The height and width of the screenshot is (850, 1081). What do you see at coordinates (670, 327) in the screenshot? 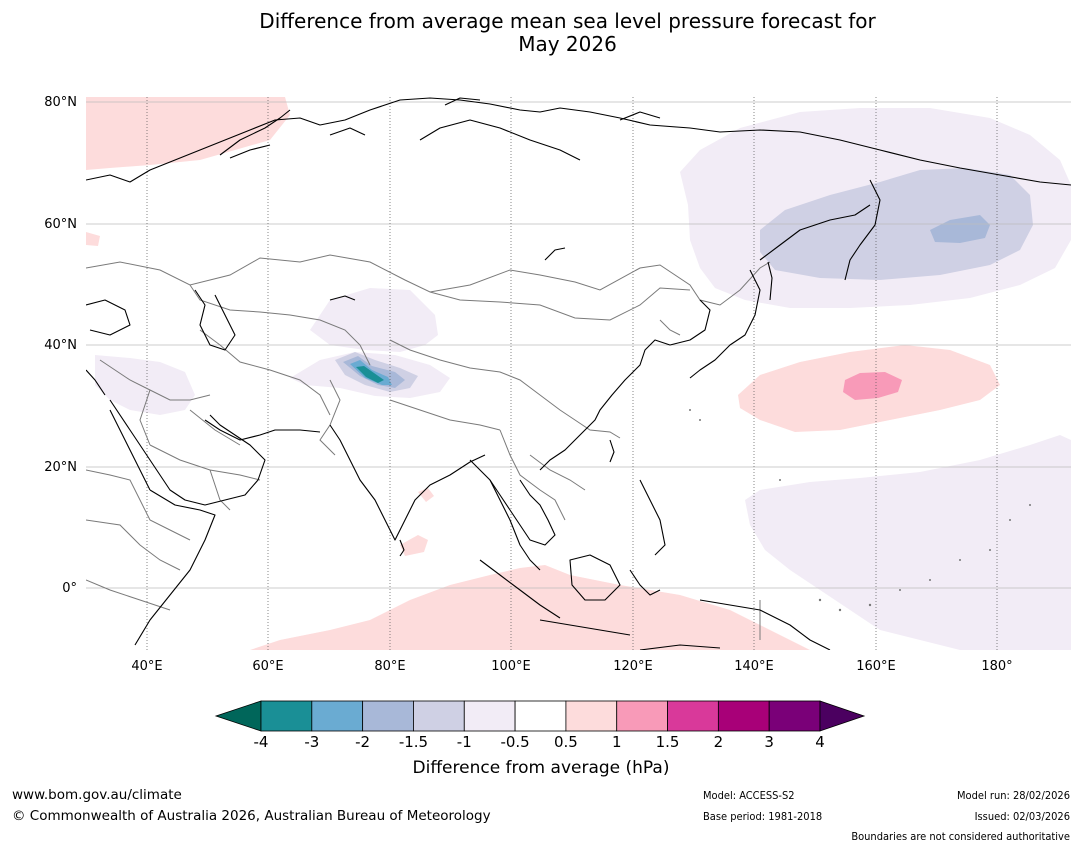
I see `border-korea` at bounding box center [670, 327].